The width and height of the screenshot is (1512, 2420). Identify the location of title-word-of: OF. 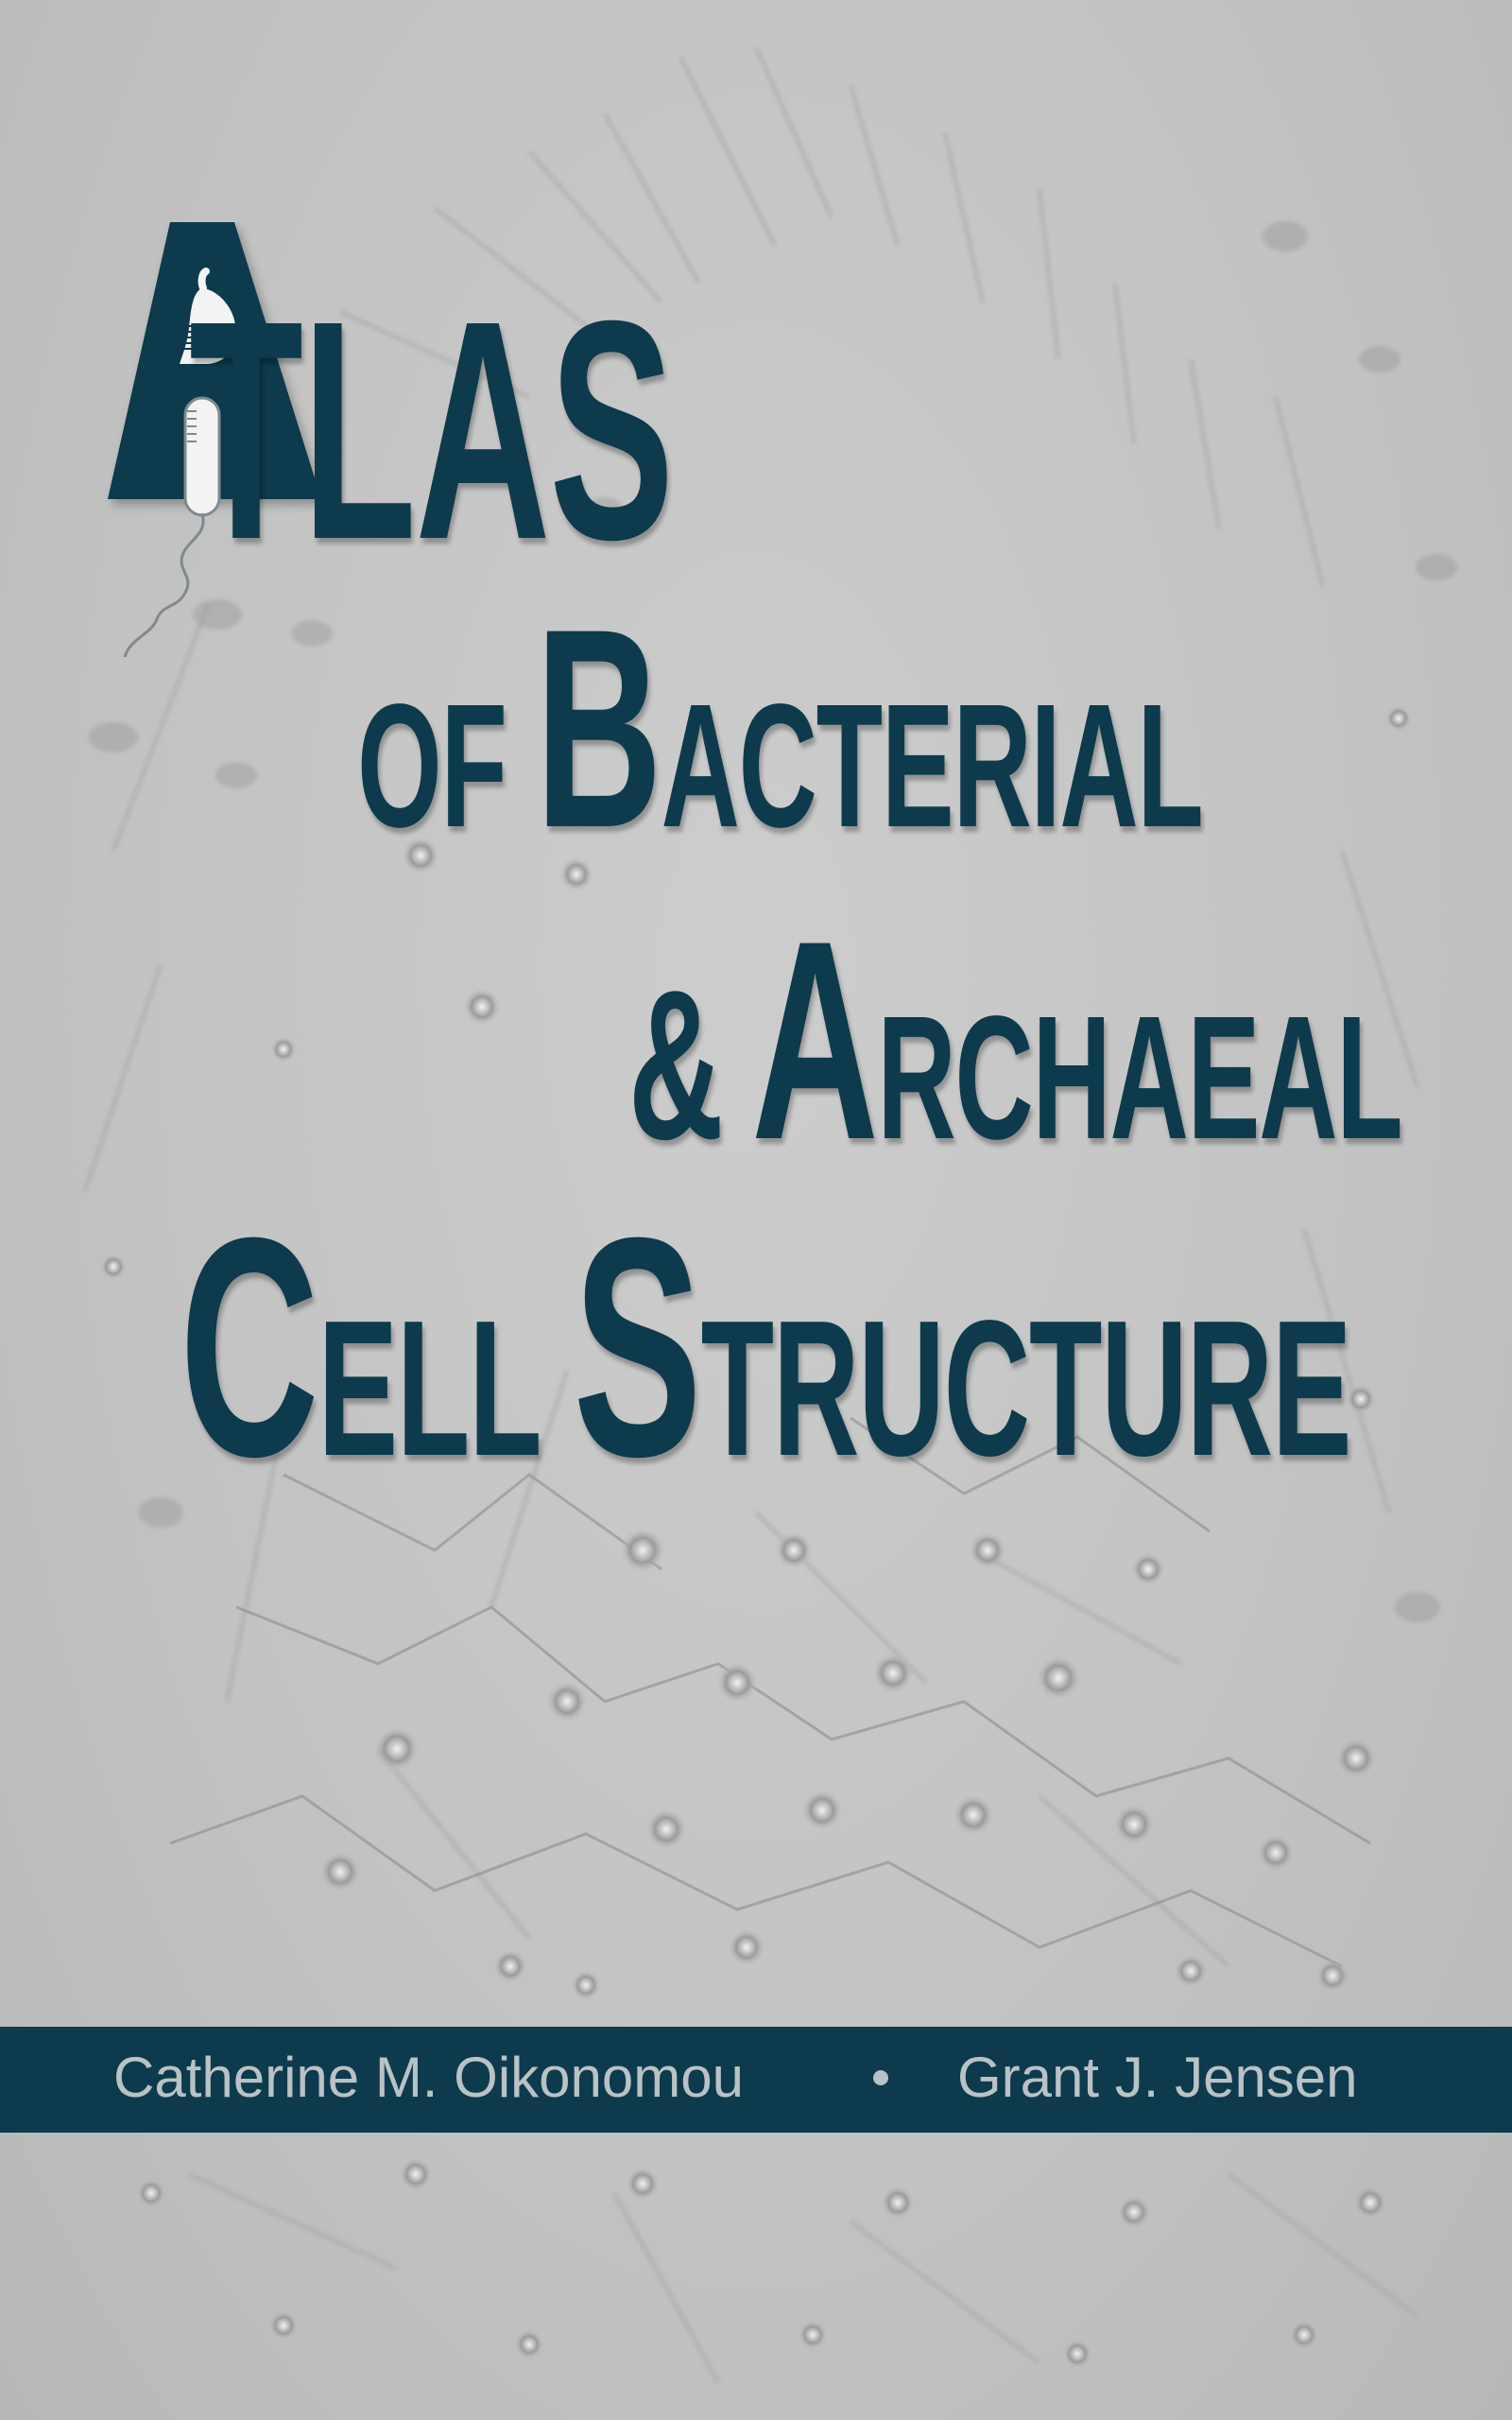
(432, 766).